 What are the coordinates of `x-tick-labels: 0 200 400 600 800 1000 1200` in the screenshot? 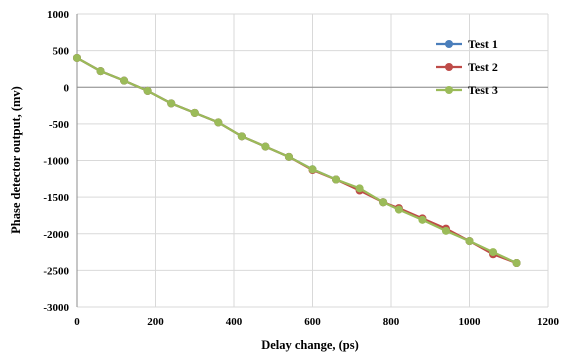 It's located at (316, 322).